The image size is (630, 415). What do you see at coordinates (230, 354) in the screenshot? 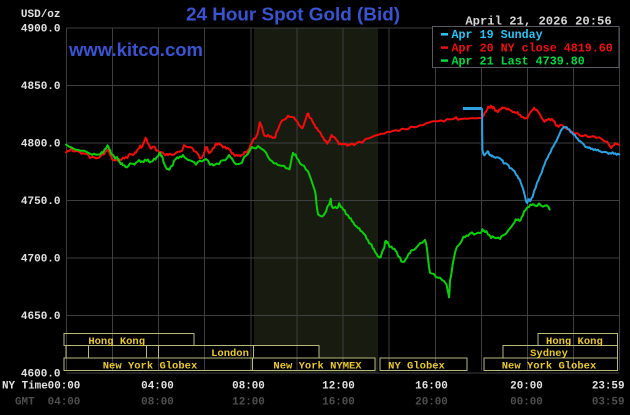
I see `svg-text: London` at bounding box center [230, 354].